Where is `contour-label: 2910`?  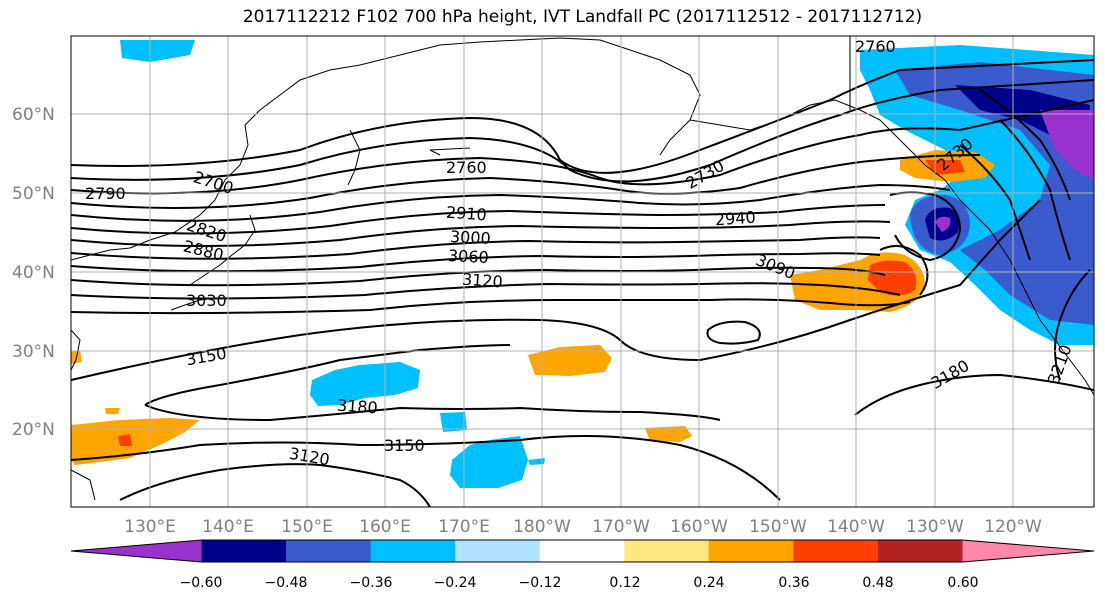
contour-label: 2910 is located at coordinates (466, 214).